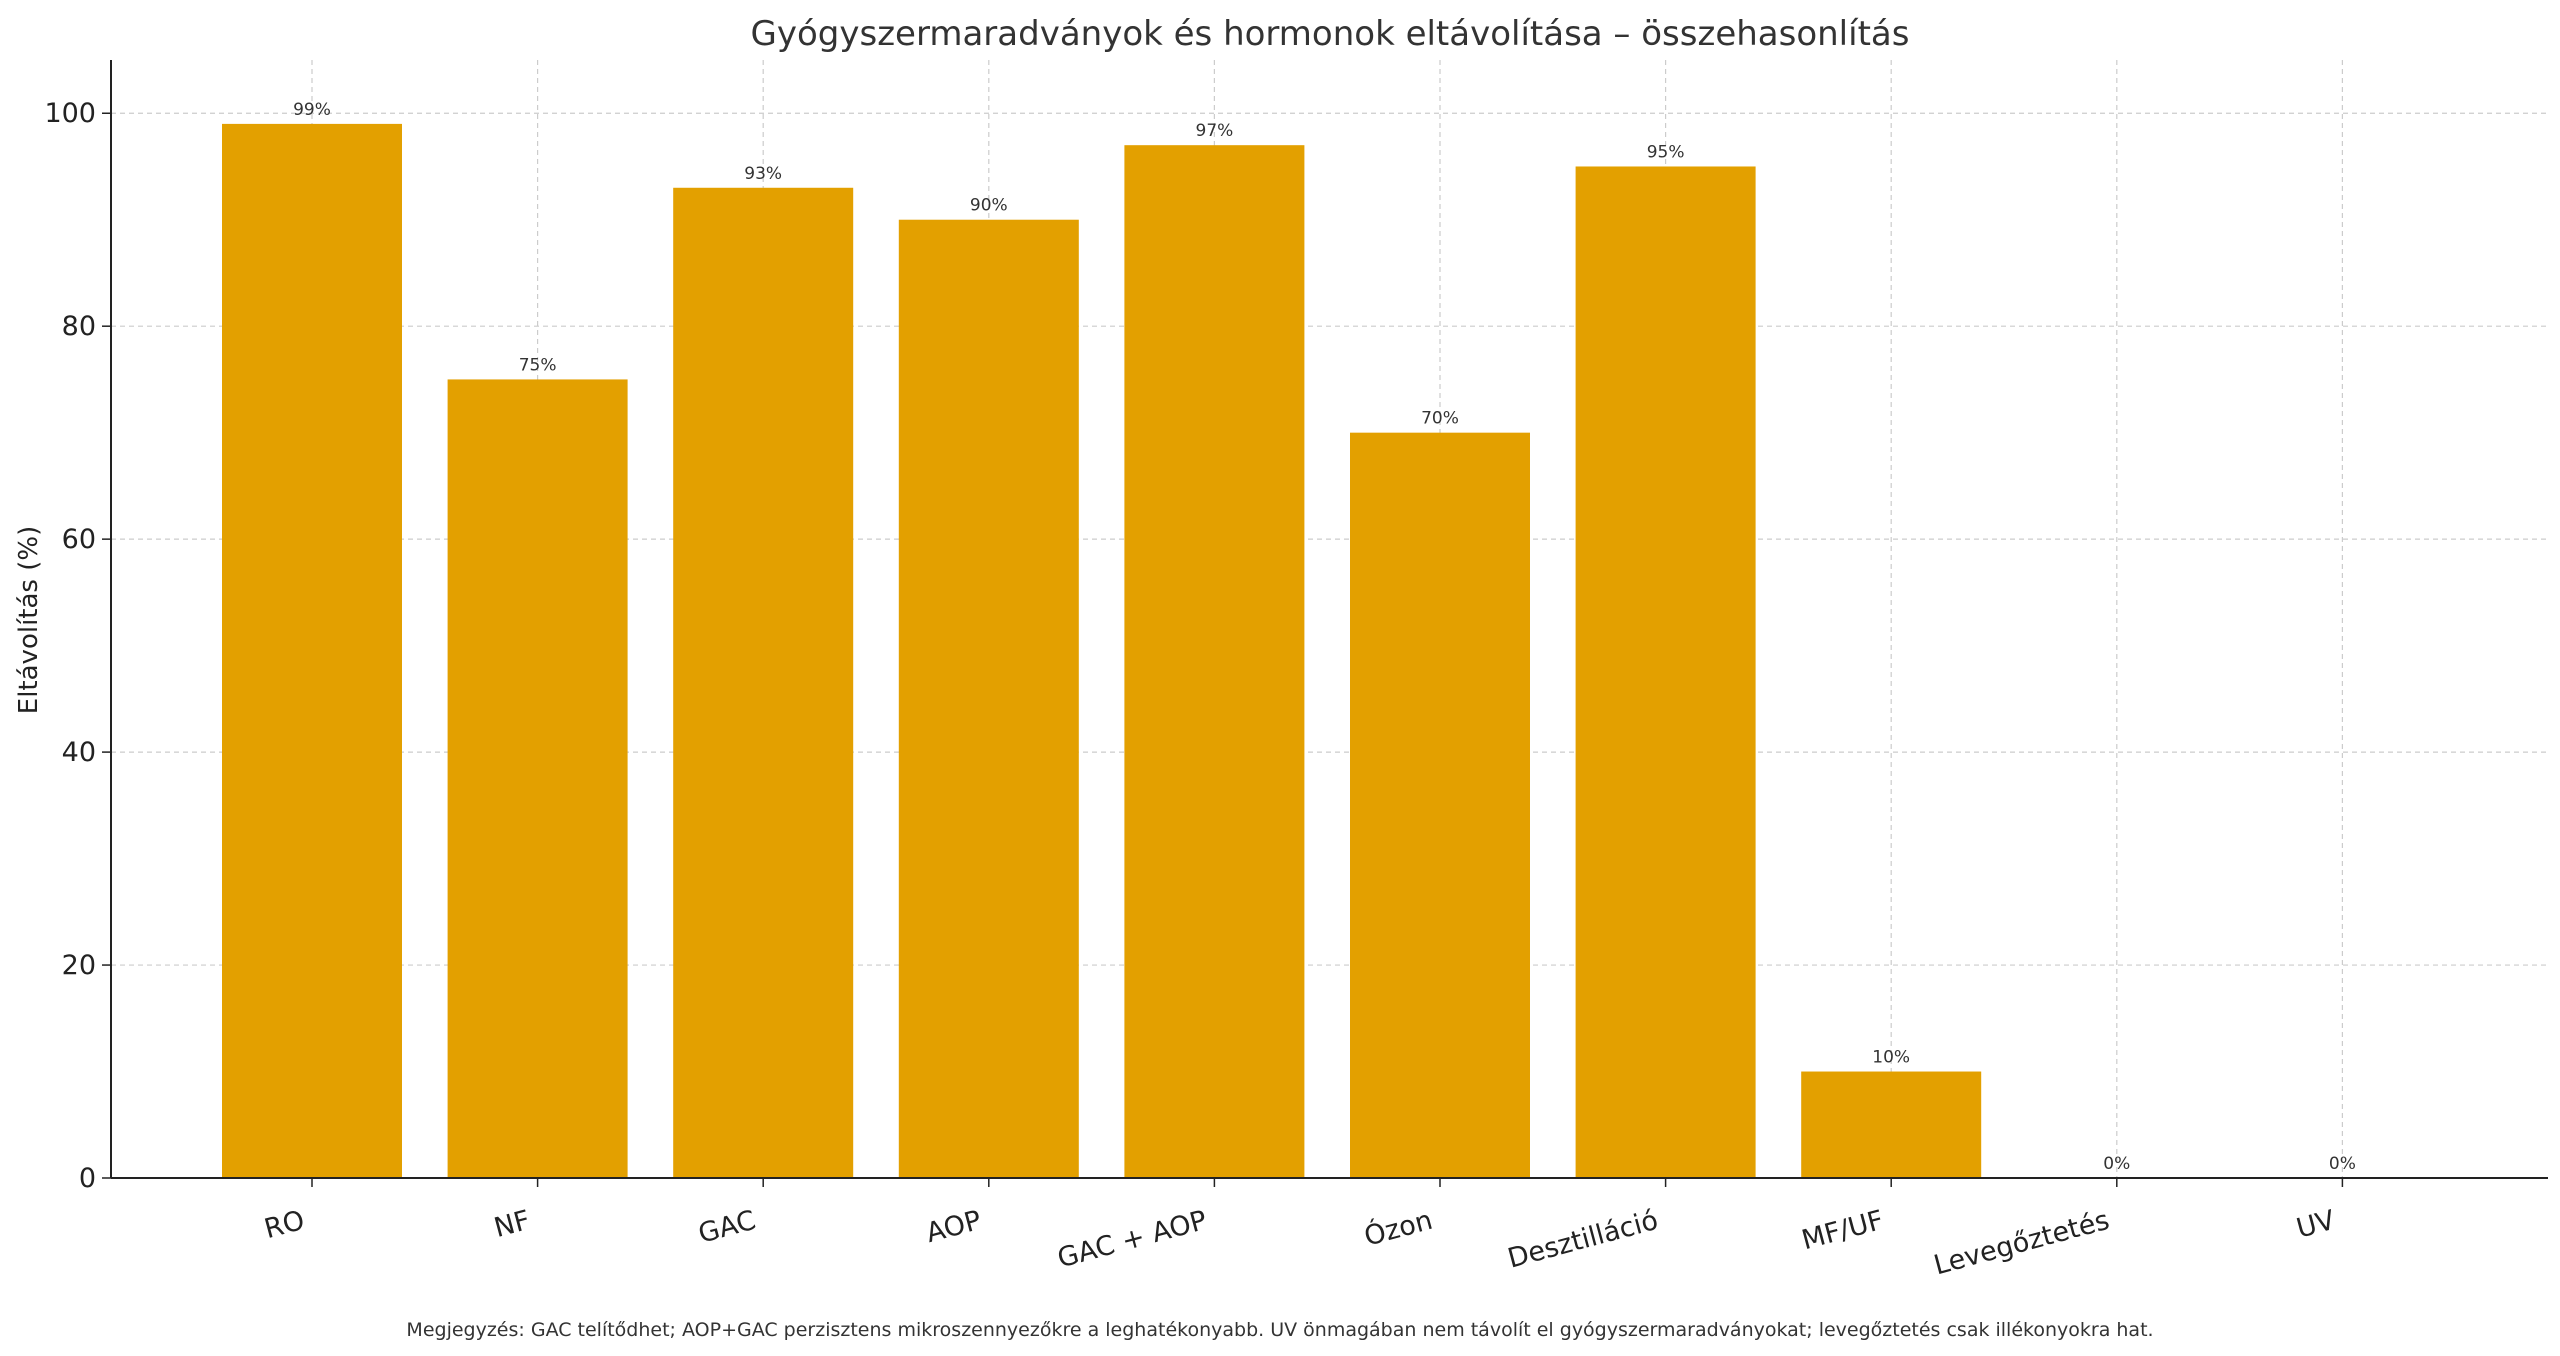 This screenshot has width=2560, height=1356. Describe the element at coordinates (1891, 1058) in the screenshot. I see `bar-value-label: 10%` at that location.